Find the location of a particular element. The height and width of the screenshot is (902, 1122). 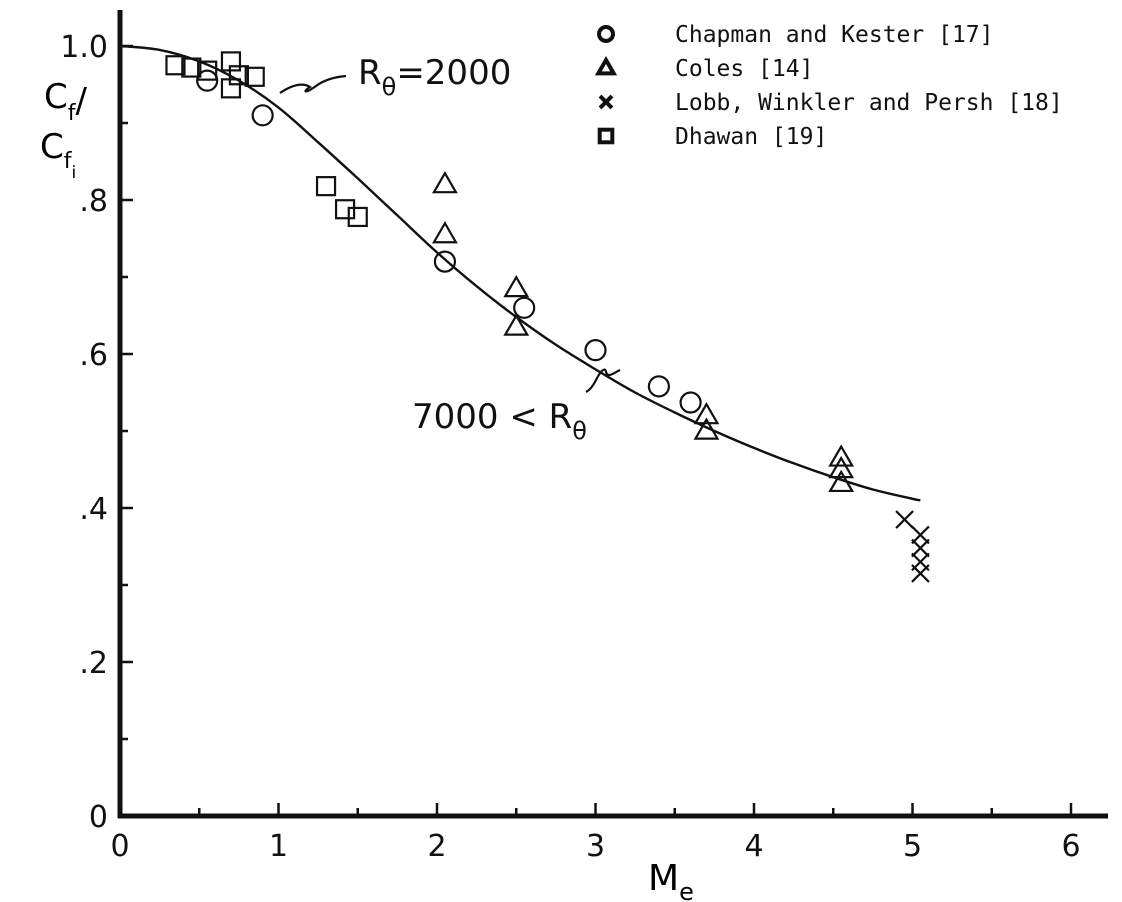

x-ticks: 0 1 2 3 4 5 6 is located at coordinates (595, 833).